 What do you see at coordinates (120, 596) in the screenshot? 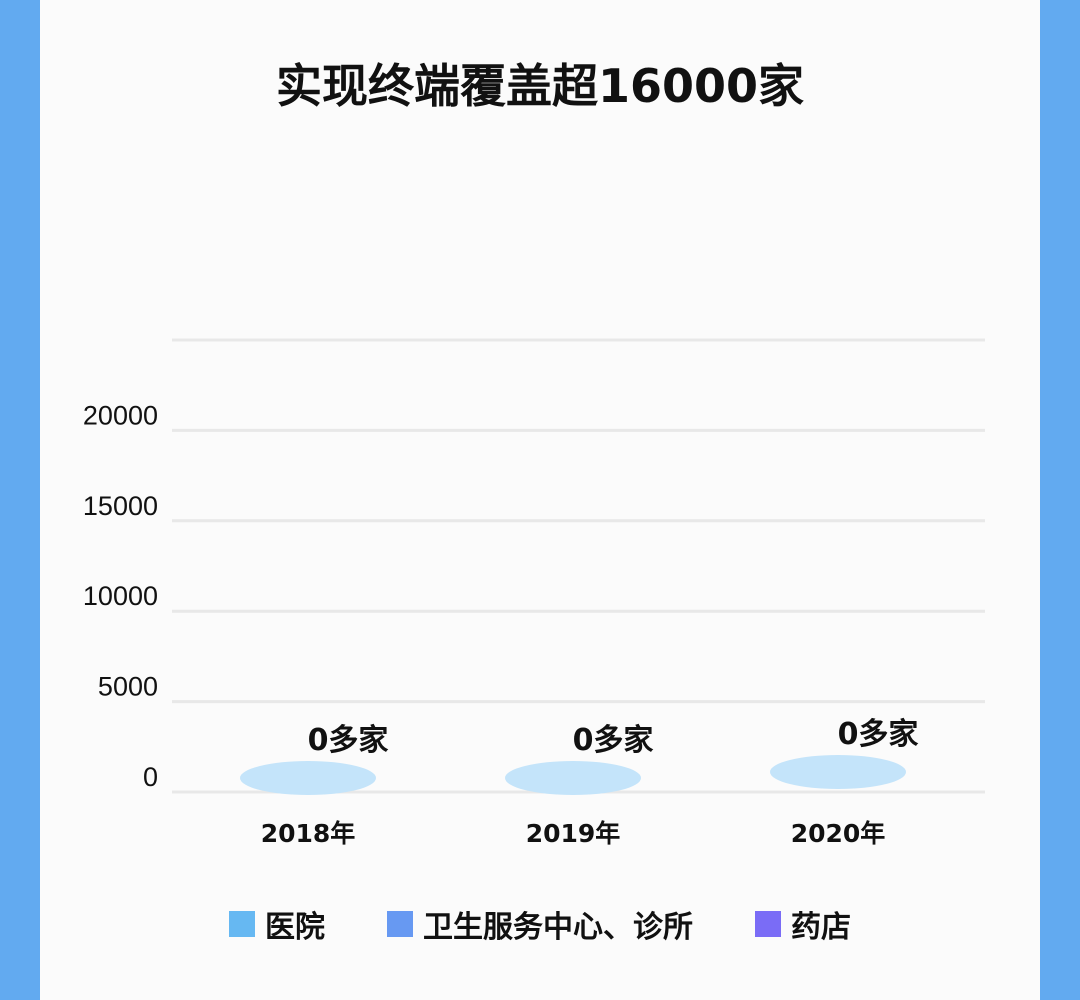
I see `y-tick-label: 10000` at bounding box center [120, 596].